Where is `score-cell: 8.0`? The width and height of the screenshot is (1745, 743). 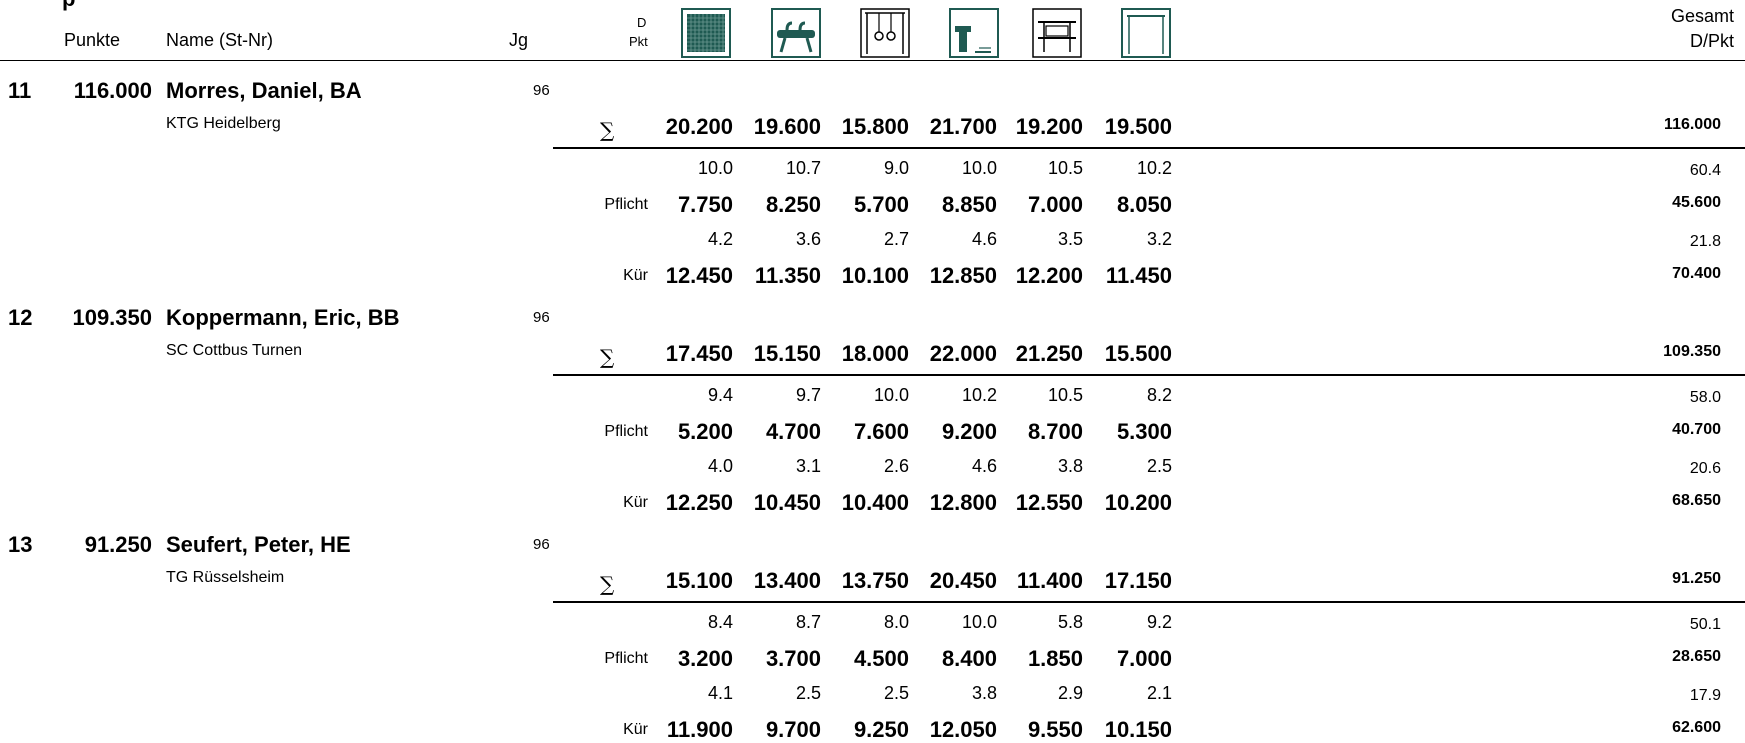
score-cell: 8.0 is located at coordinates (896, 622).